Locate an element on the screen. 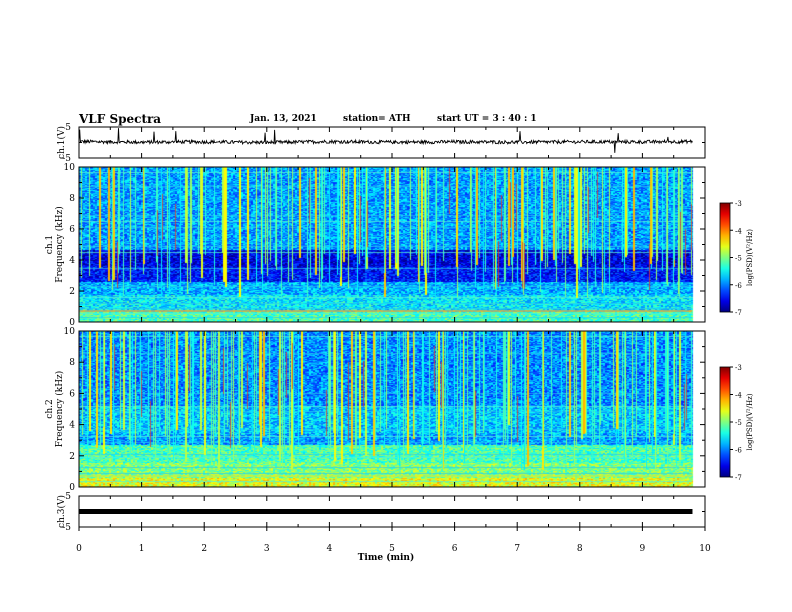 The image size is (792, 612). waveform-ch1-waveform: 5 -5ch.1(V) is located at coordinates (381, 143).